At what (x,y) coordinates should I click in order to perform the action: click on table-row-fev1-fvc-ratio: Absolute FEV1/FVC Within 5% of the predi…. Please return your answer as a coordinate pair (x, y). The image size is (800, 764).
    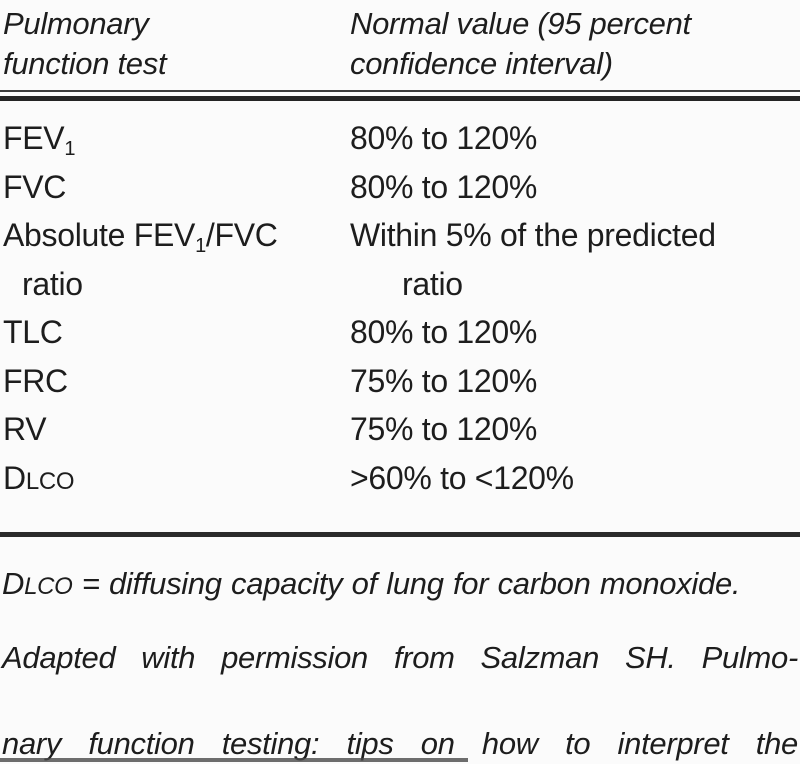
    Looking at the image, I should click on (400, 235).